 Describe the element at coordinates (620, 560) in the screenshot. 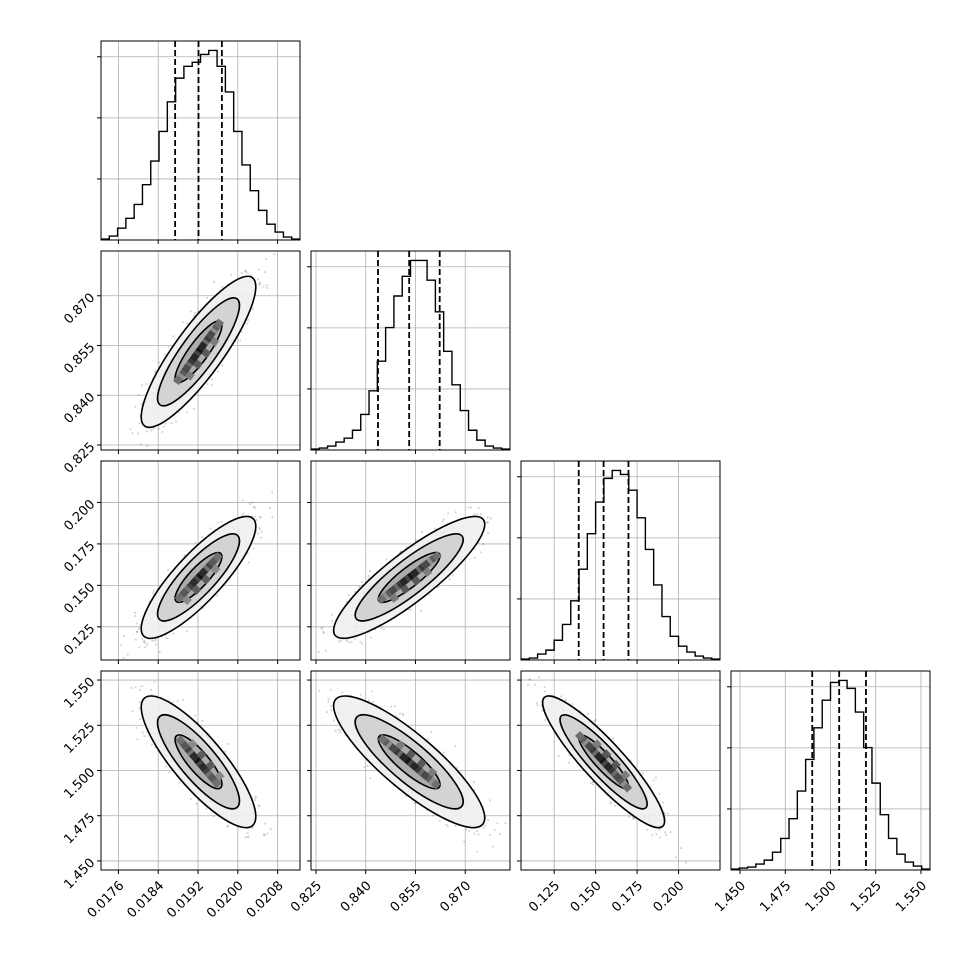

I see `panel-frame` at that location.